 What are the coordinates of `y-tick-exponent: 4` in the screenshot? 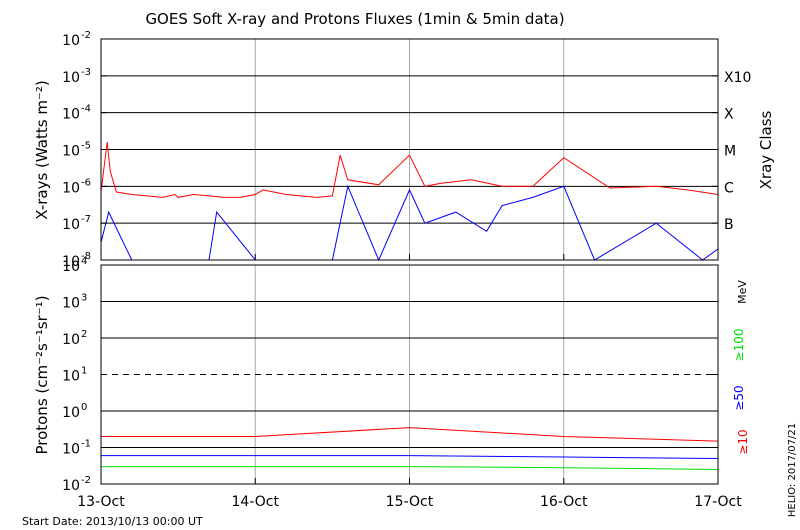 It's located at (84, 261).